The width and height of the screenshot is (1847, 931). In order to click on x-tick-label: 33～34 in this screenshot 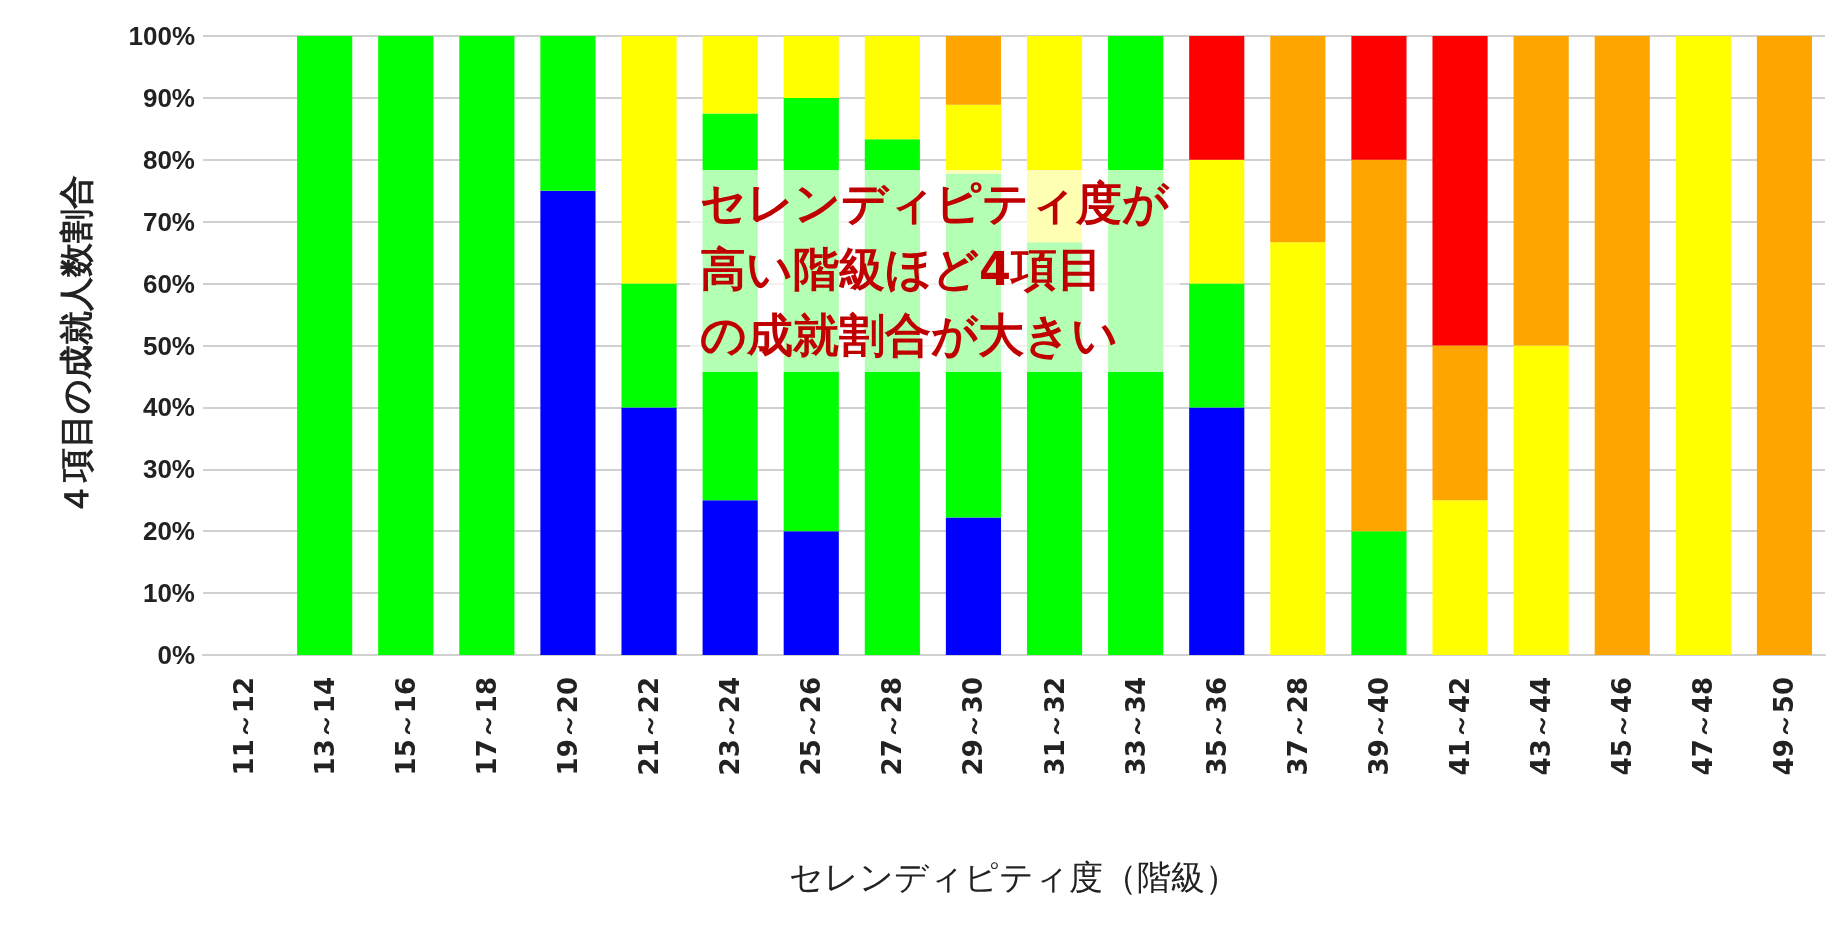, I will do `click(1135, 726)`.